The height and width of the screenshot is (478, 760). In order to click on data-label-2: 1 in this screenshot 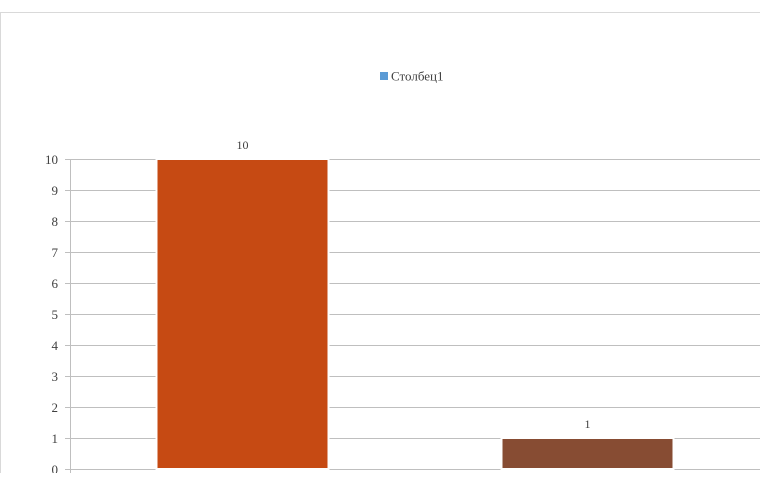, I will do `click(588, 424)`.